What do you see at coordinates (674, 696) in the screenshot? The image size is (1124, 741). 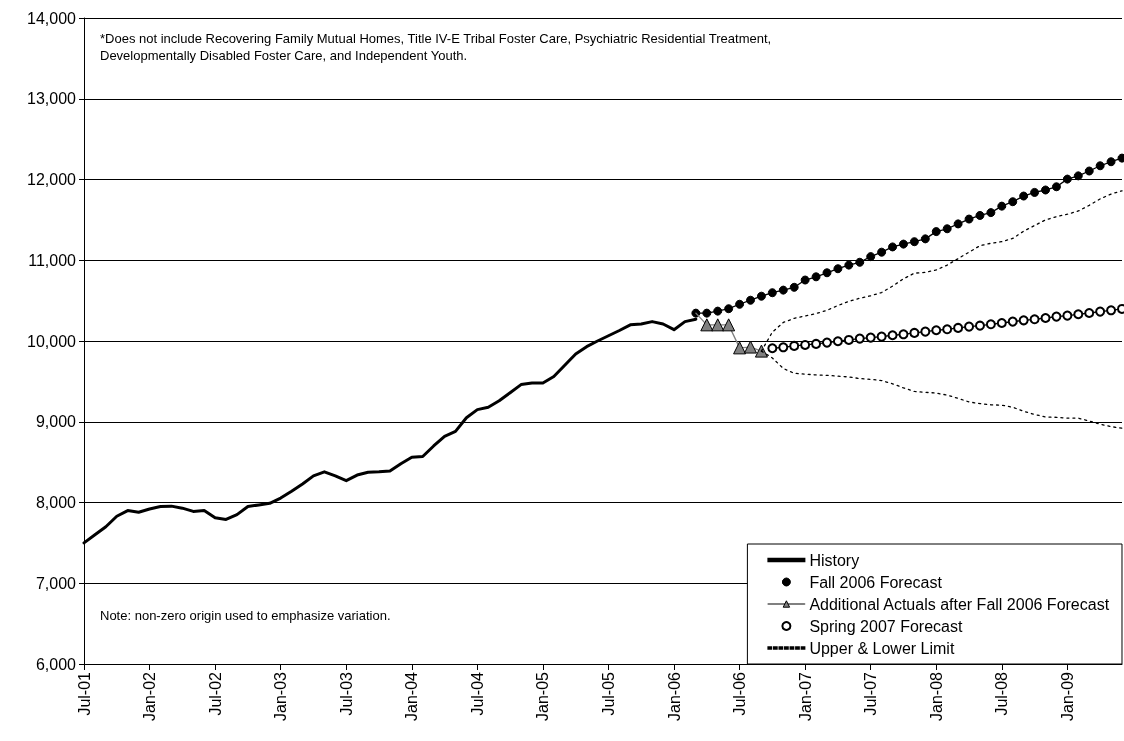 I see `x-tick-label: Jan-06` at bounding box center [674, 696].